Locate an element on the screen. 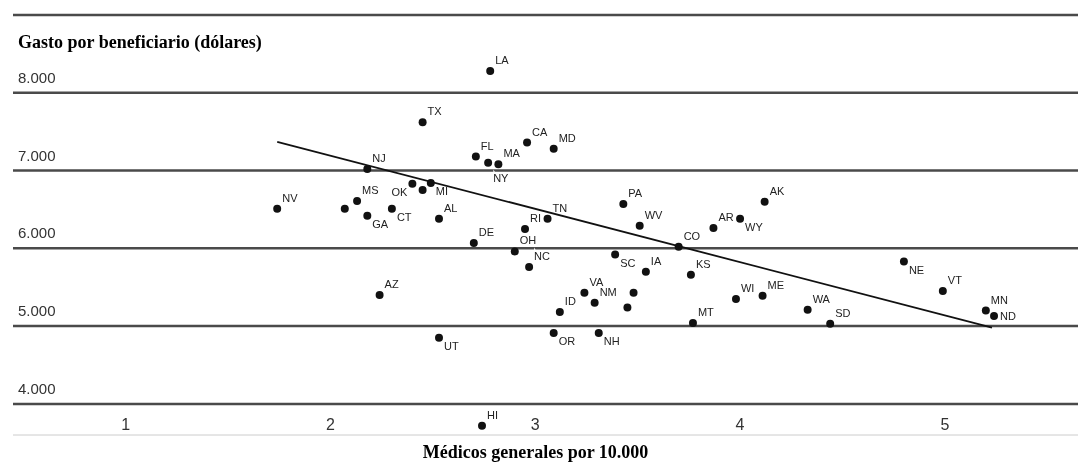 The height and width of the screenshot is (466, 1078). annotation: OK is located at coordinates (400, 191).